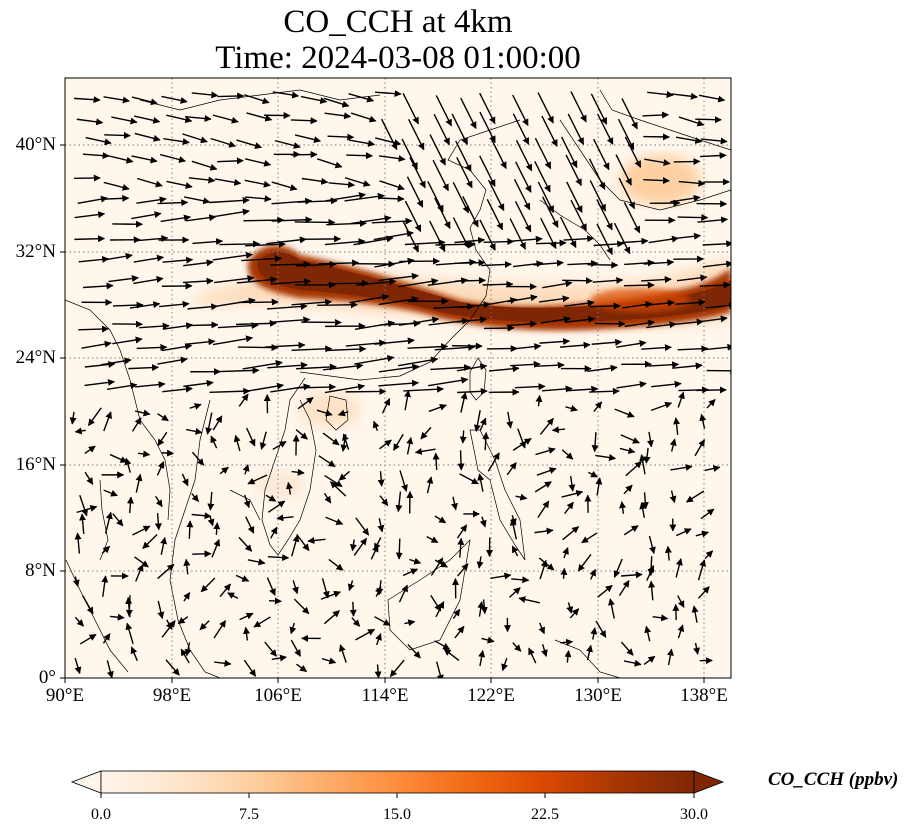 The width and height of the screenshot is (921, 836). Describe the element at coordinates (397, 814) in the screenshot. I see `colorbar-tick-label: 15.0` at that location.